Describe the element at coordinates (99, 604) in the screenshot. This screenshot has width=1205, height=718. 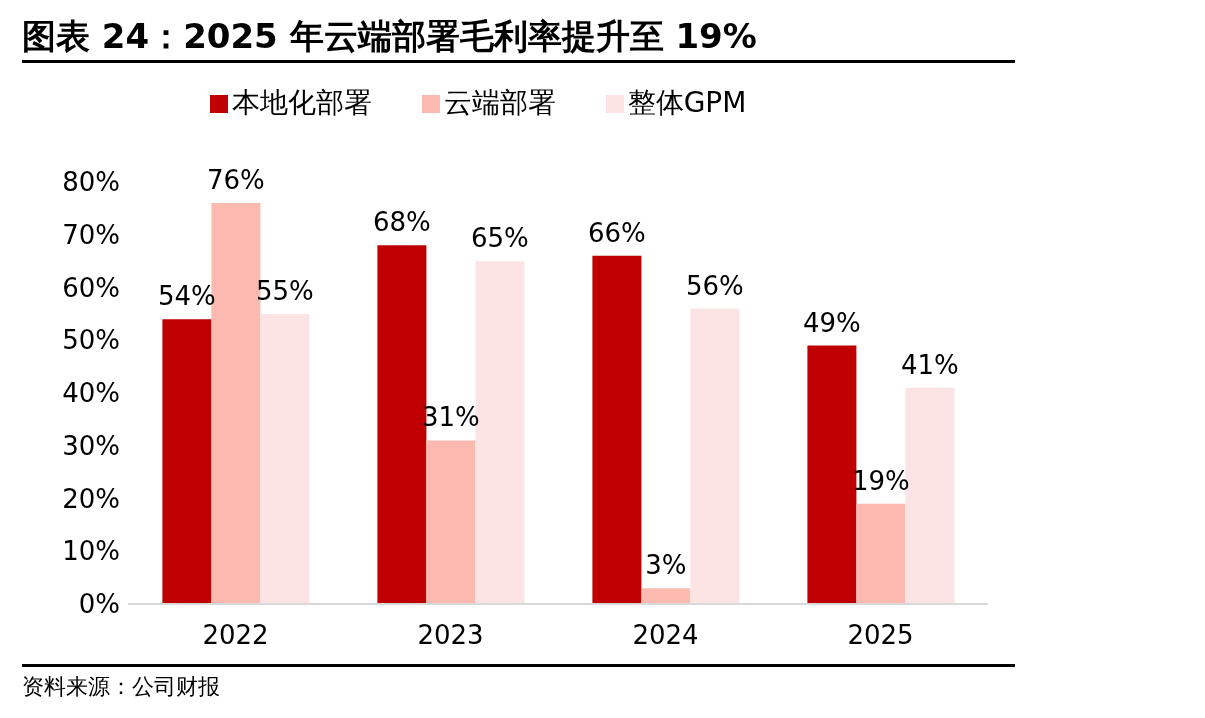
I see `y-tick-label: 0%` at that location.